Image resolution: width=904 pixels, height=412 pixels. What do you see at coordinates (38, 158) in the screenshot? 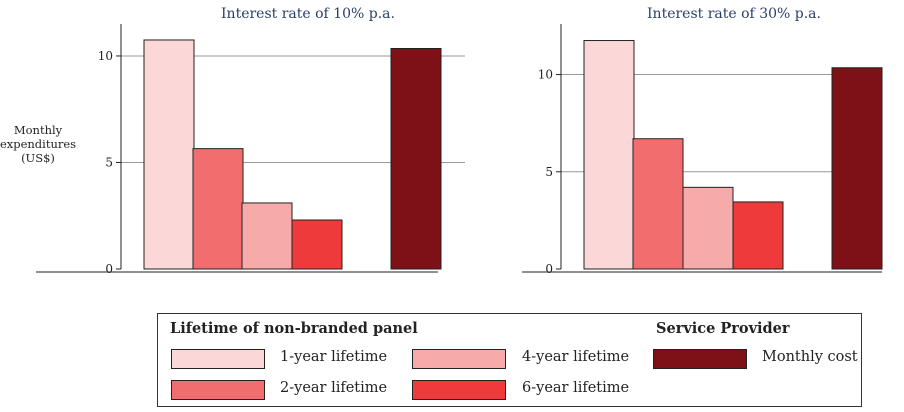
I see `y-axis-title-line-3: (US$)` at bounding box center [38, 158].